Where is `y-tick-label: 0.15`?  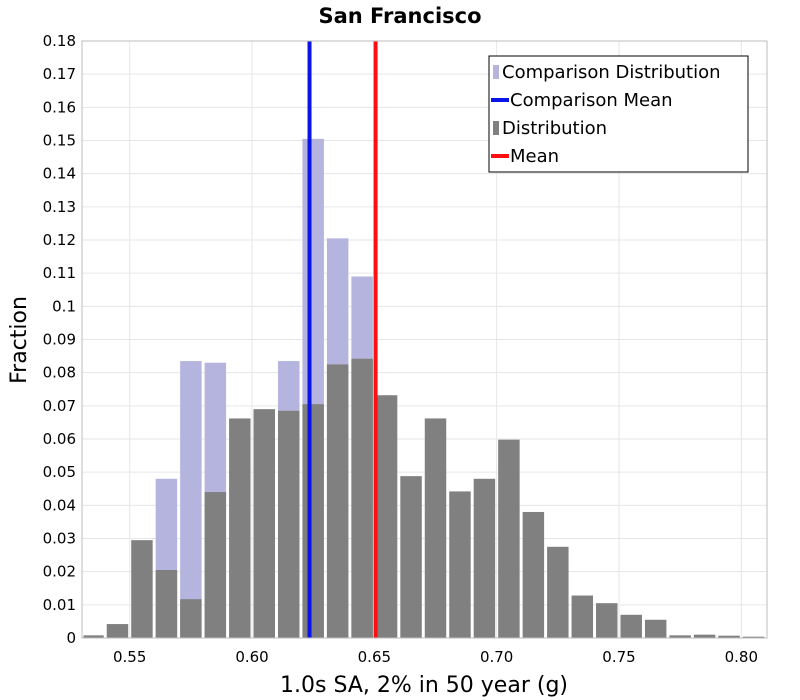
y-tick-label: 0.15 is located at coordinates (59, 141).